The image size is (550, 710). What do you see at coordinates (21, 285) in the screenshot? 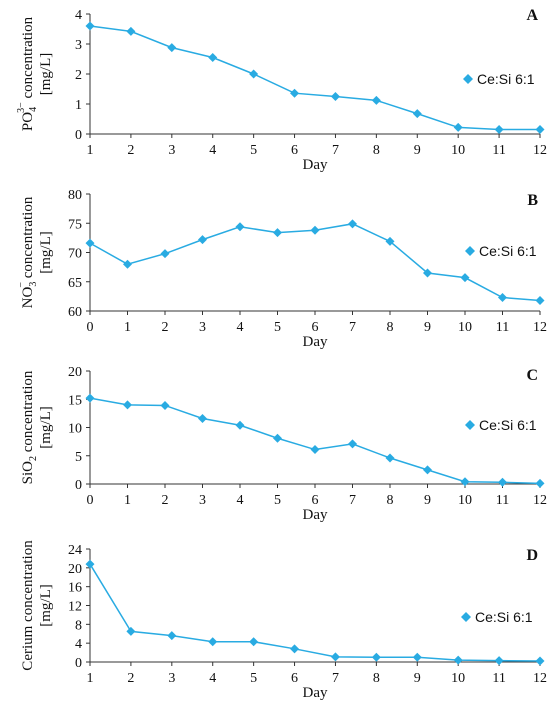
I see `y-axis-title-superscript: −` at bounding box center [21, 285].